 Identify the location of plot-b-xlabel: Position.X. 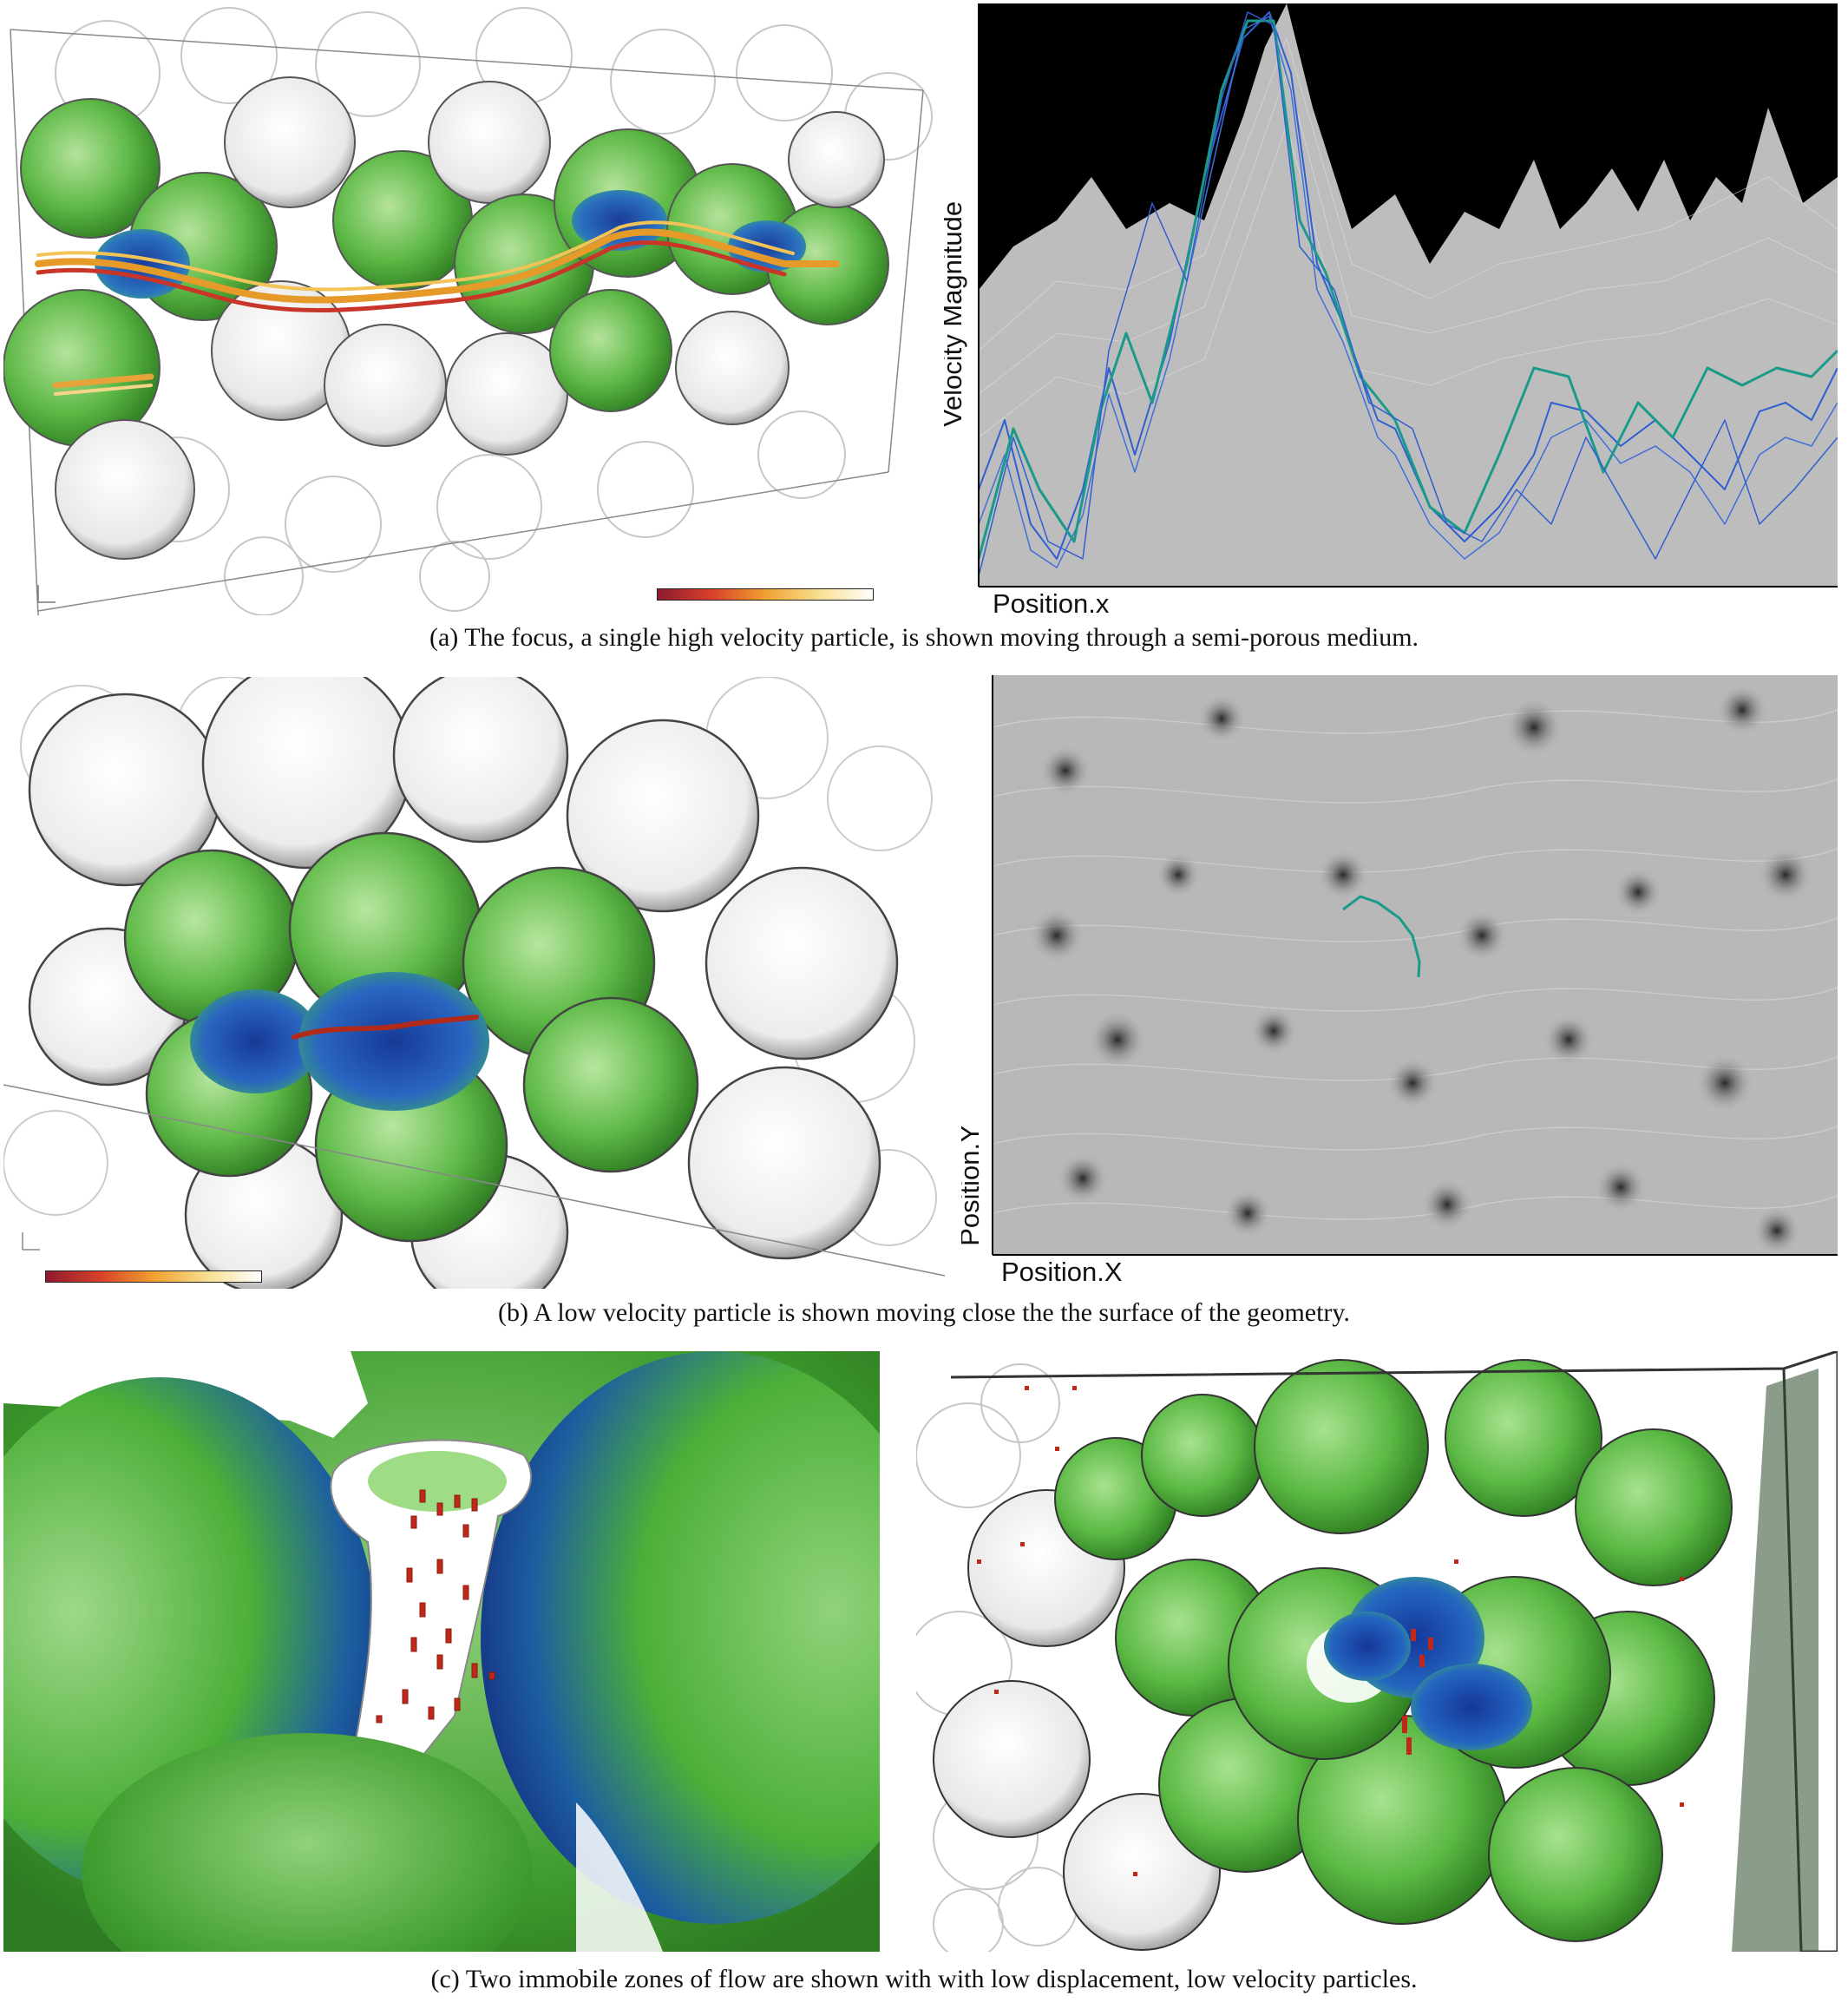
(1062, 1272).